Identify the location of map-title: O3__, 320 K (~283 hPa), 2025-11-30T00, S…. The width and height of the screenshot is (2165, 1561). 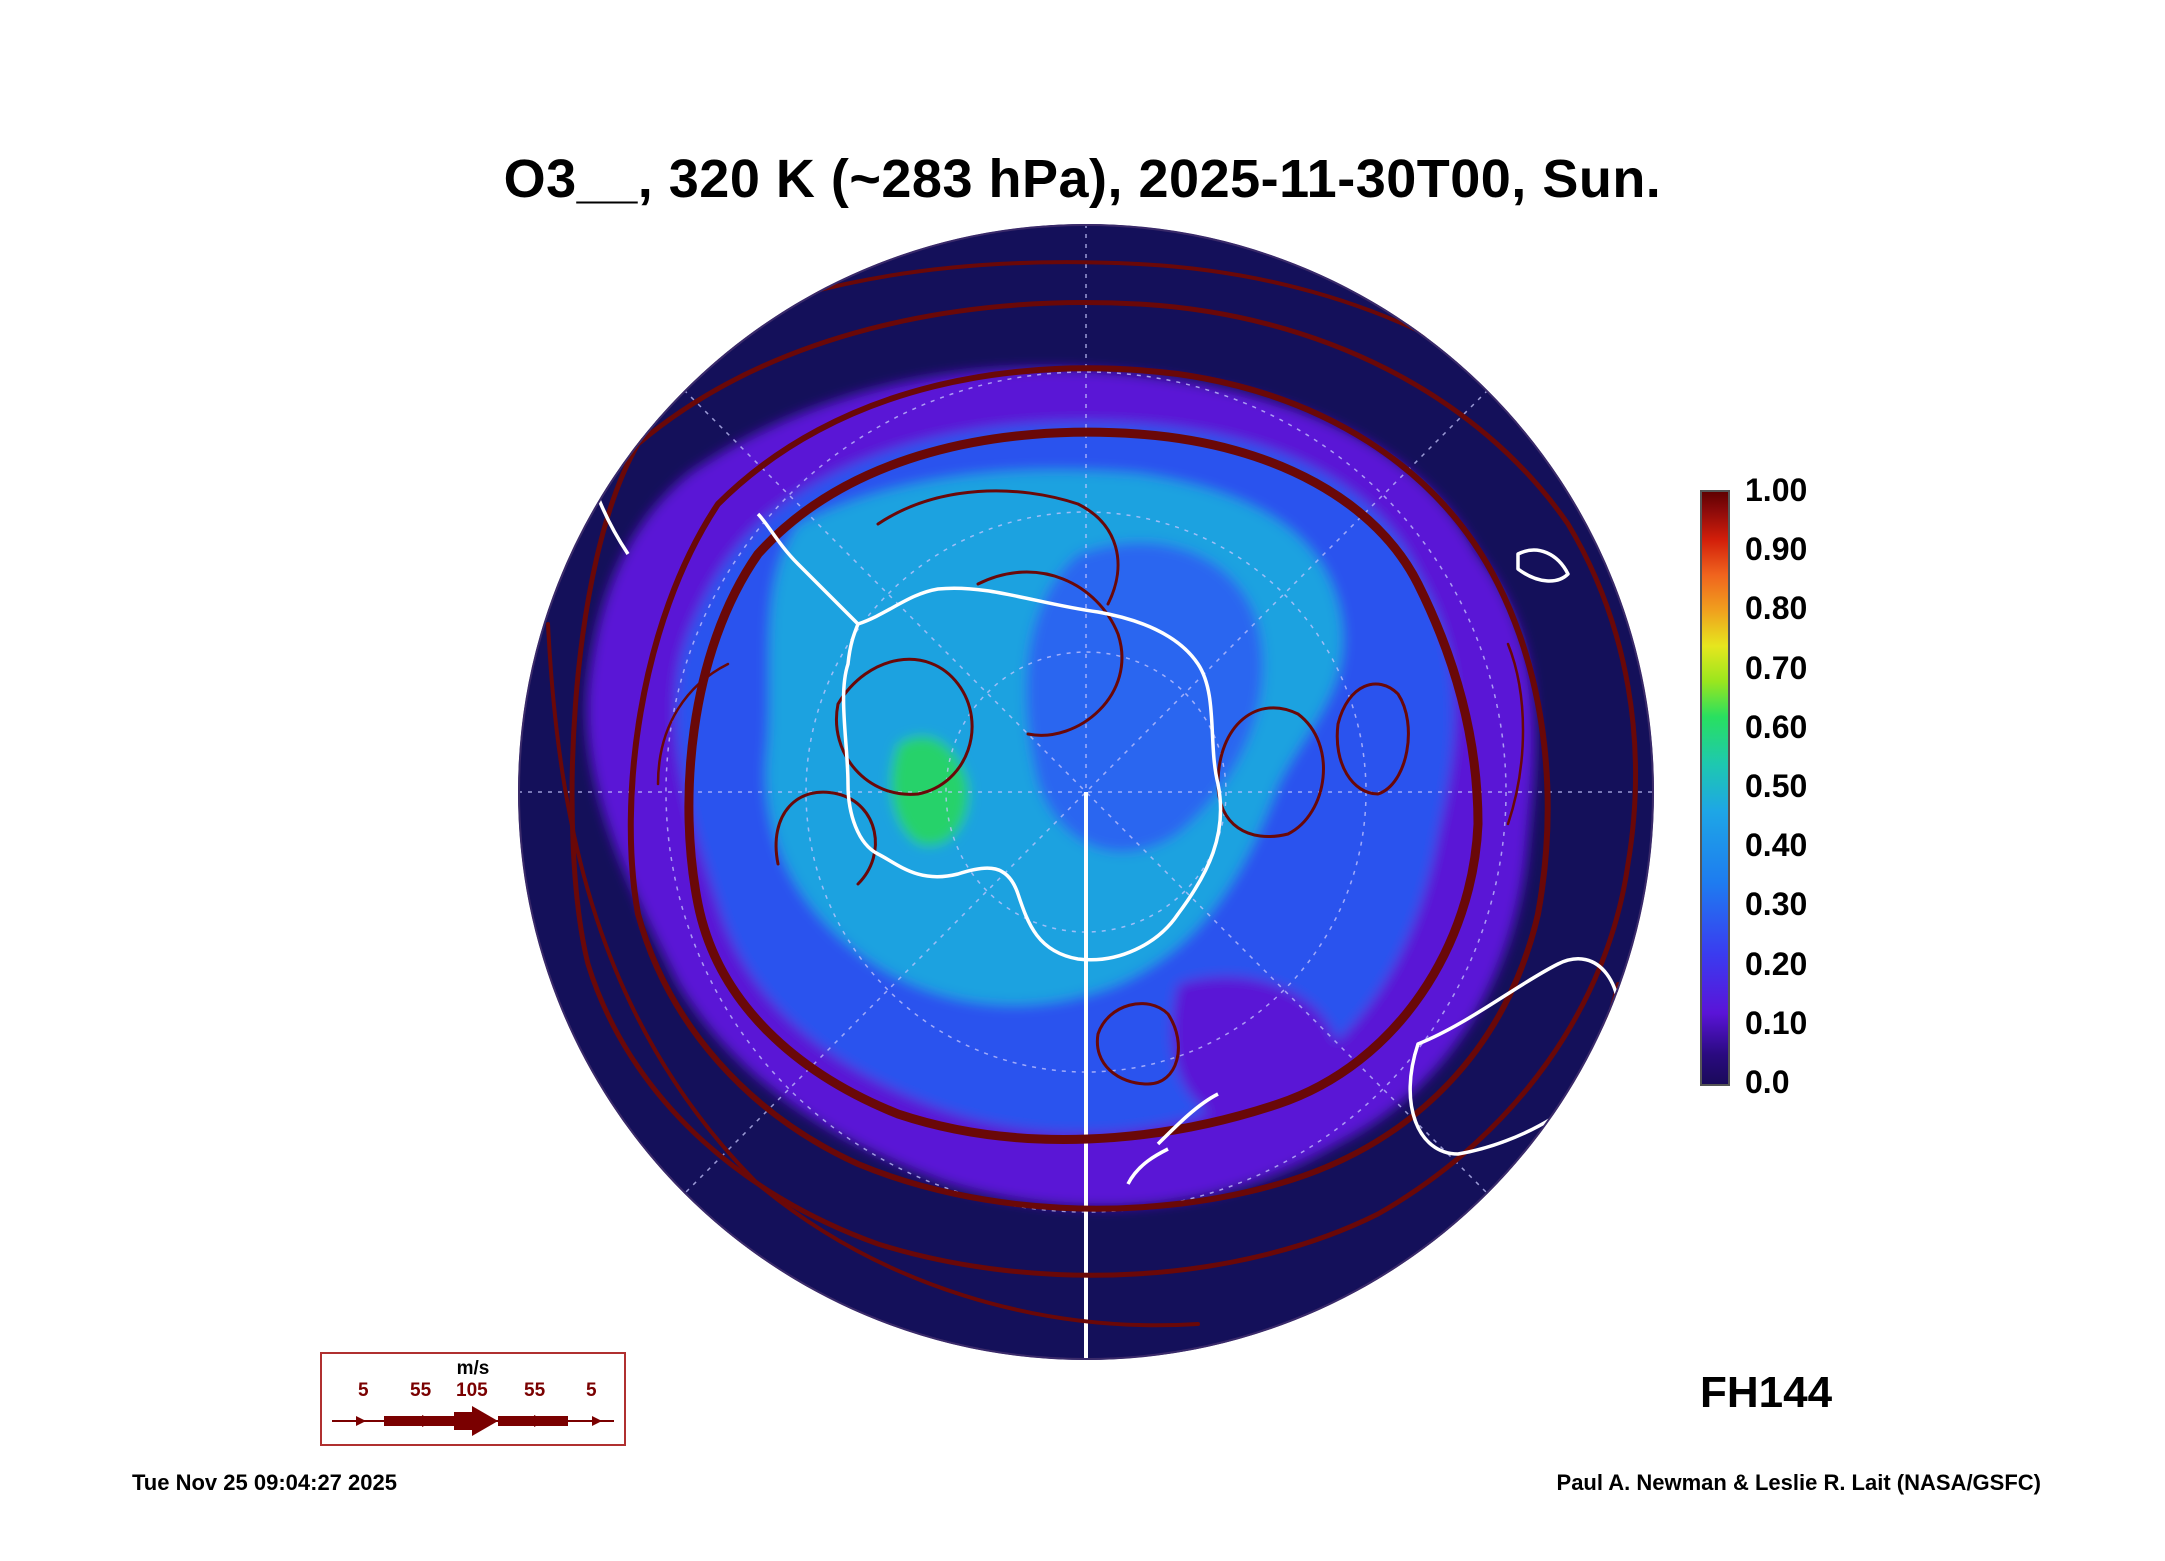
(1082, 179).